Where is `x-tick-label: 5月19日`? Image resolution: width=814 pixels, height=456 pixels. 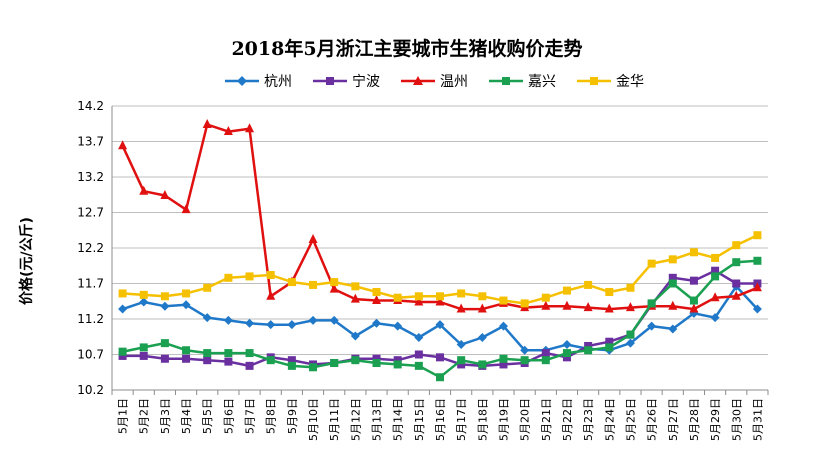 x-tick-label: 5月19日 is located at coordinates (503, 419).